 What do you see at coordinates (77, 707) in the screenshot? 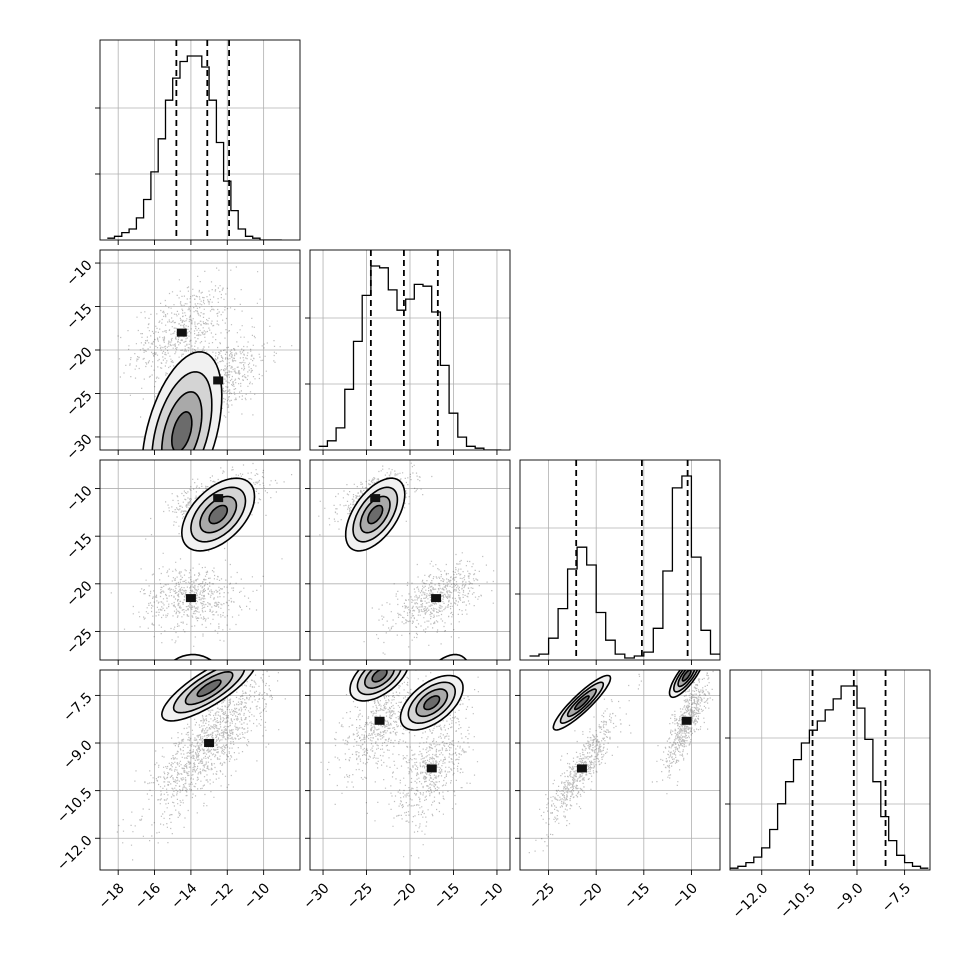
I see `y-tick-label: −7.5` at bounding box center [77, 707].